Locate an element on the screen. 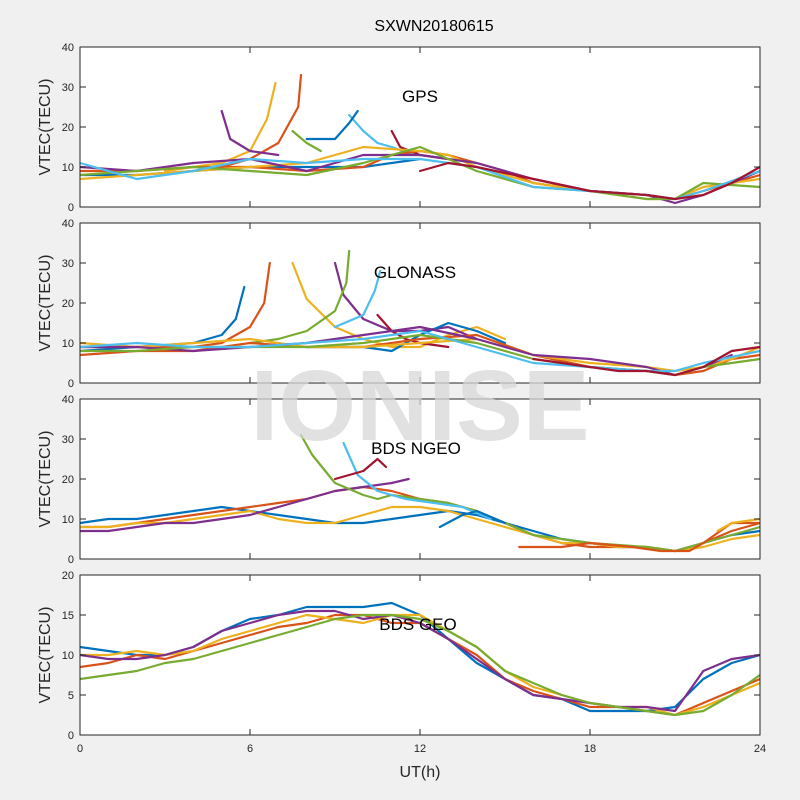  watermark: IONISE is located at coordinates (420, 406).